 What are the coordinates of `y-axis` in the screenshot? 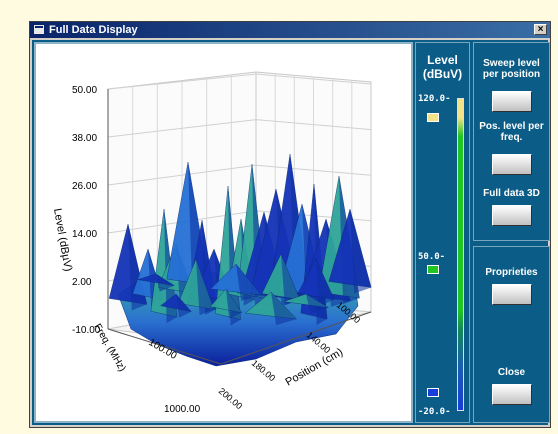 It's located at (296, 338).